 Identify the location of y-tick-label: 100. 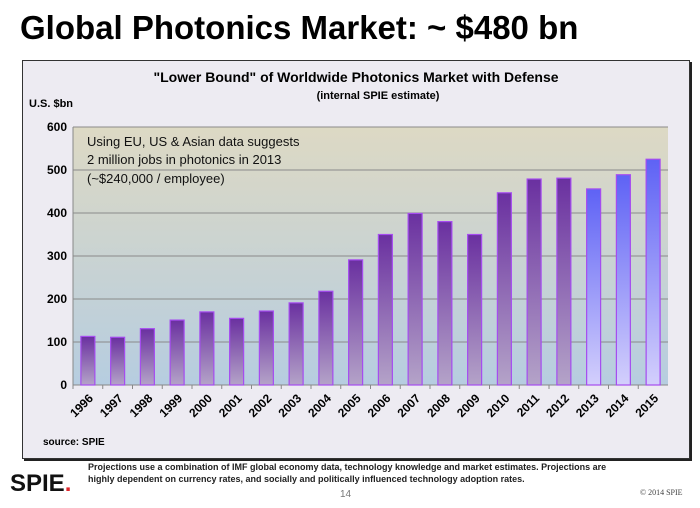
(57, 342).